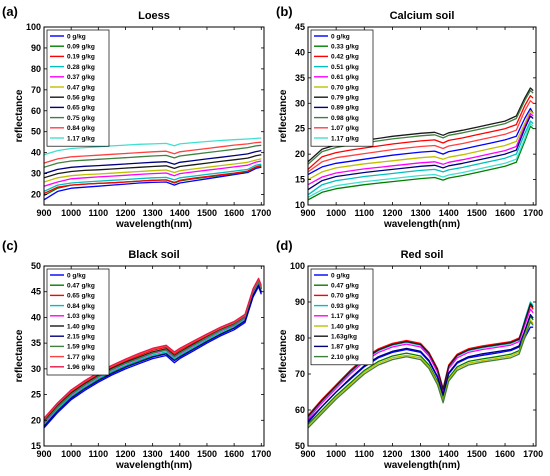  I want to click on panel-label: (a), so click(10, 11).